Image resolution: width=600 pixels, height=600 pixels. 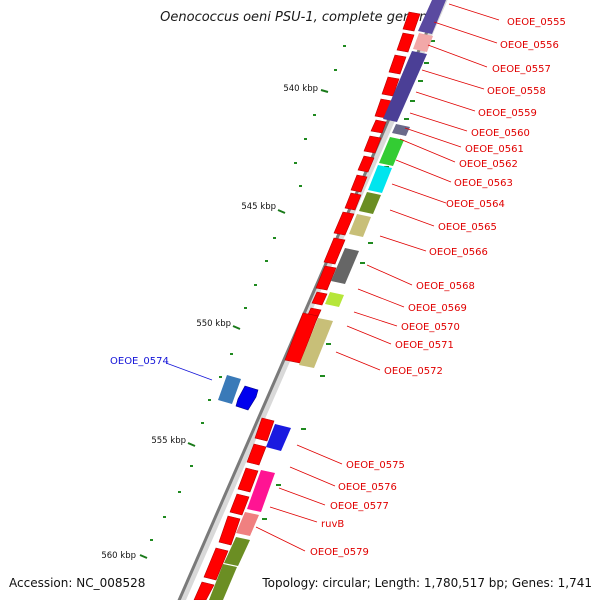 What do you see at coordinates (413, 371) in the screenshot?
I see `gene-label: OEOE_0572` at bounding box center [413, 371].